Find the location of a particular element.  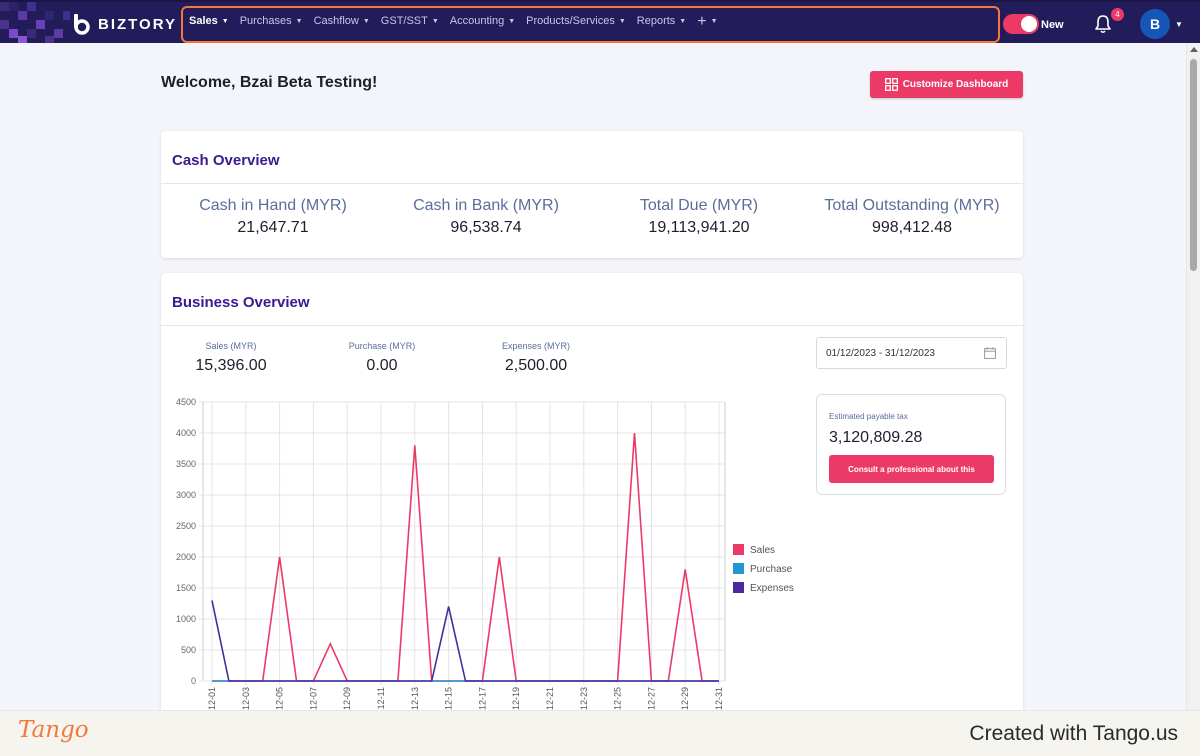

consult-professional-button: Consult a professional about this is located at coordinates (911, 469).